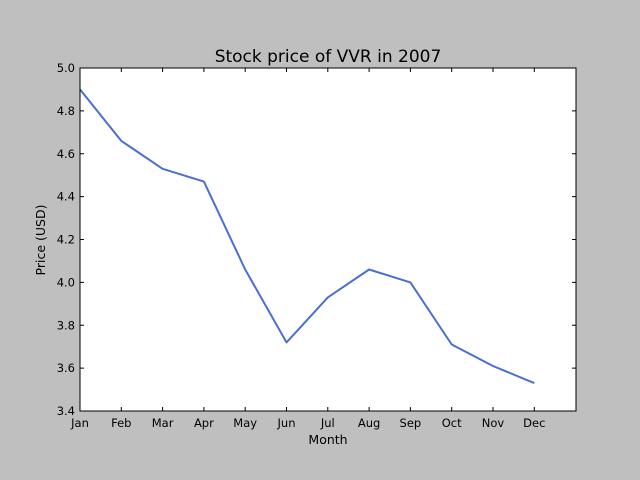 The height and width of the screenshot is (480, 640). What do you see at coordinates (66, 68) in the screenshot?
I see `y-tick-label: 5.0` at bounding box center [66, 68].